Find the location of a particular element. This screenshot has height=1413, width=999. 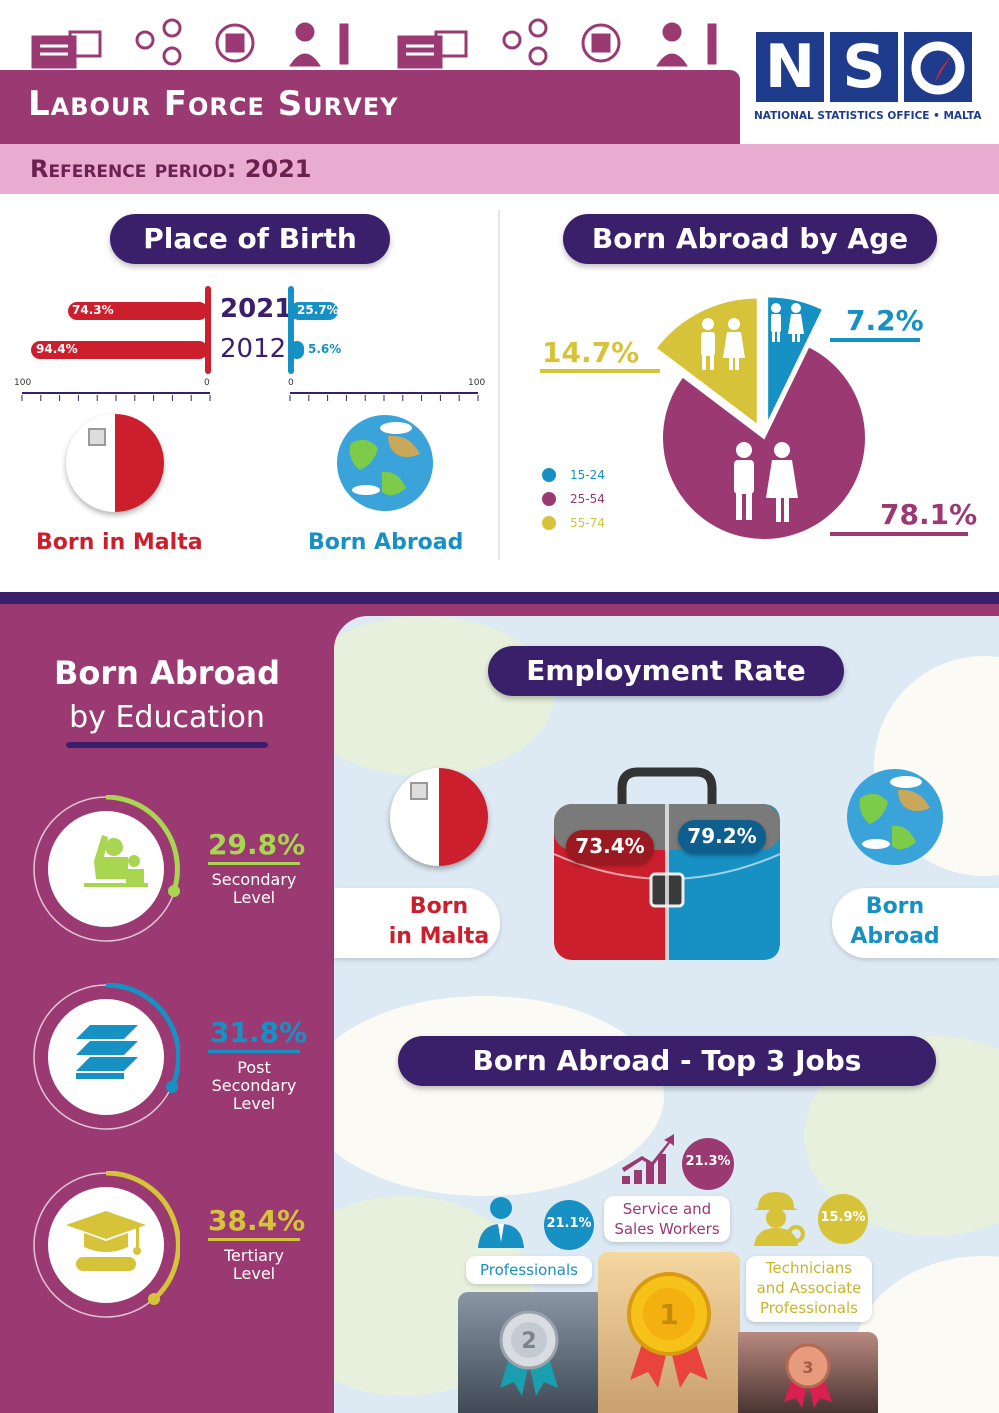

technician-icon is located at coordinates (778, 1218).